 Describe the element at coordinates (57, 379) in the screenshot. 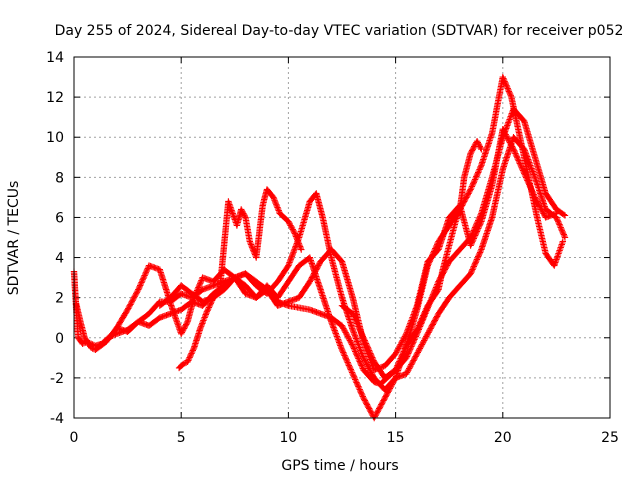

I see `y-tick-label: -2` at that location.